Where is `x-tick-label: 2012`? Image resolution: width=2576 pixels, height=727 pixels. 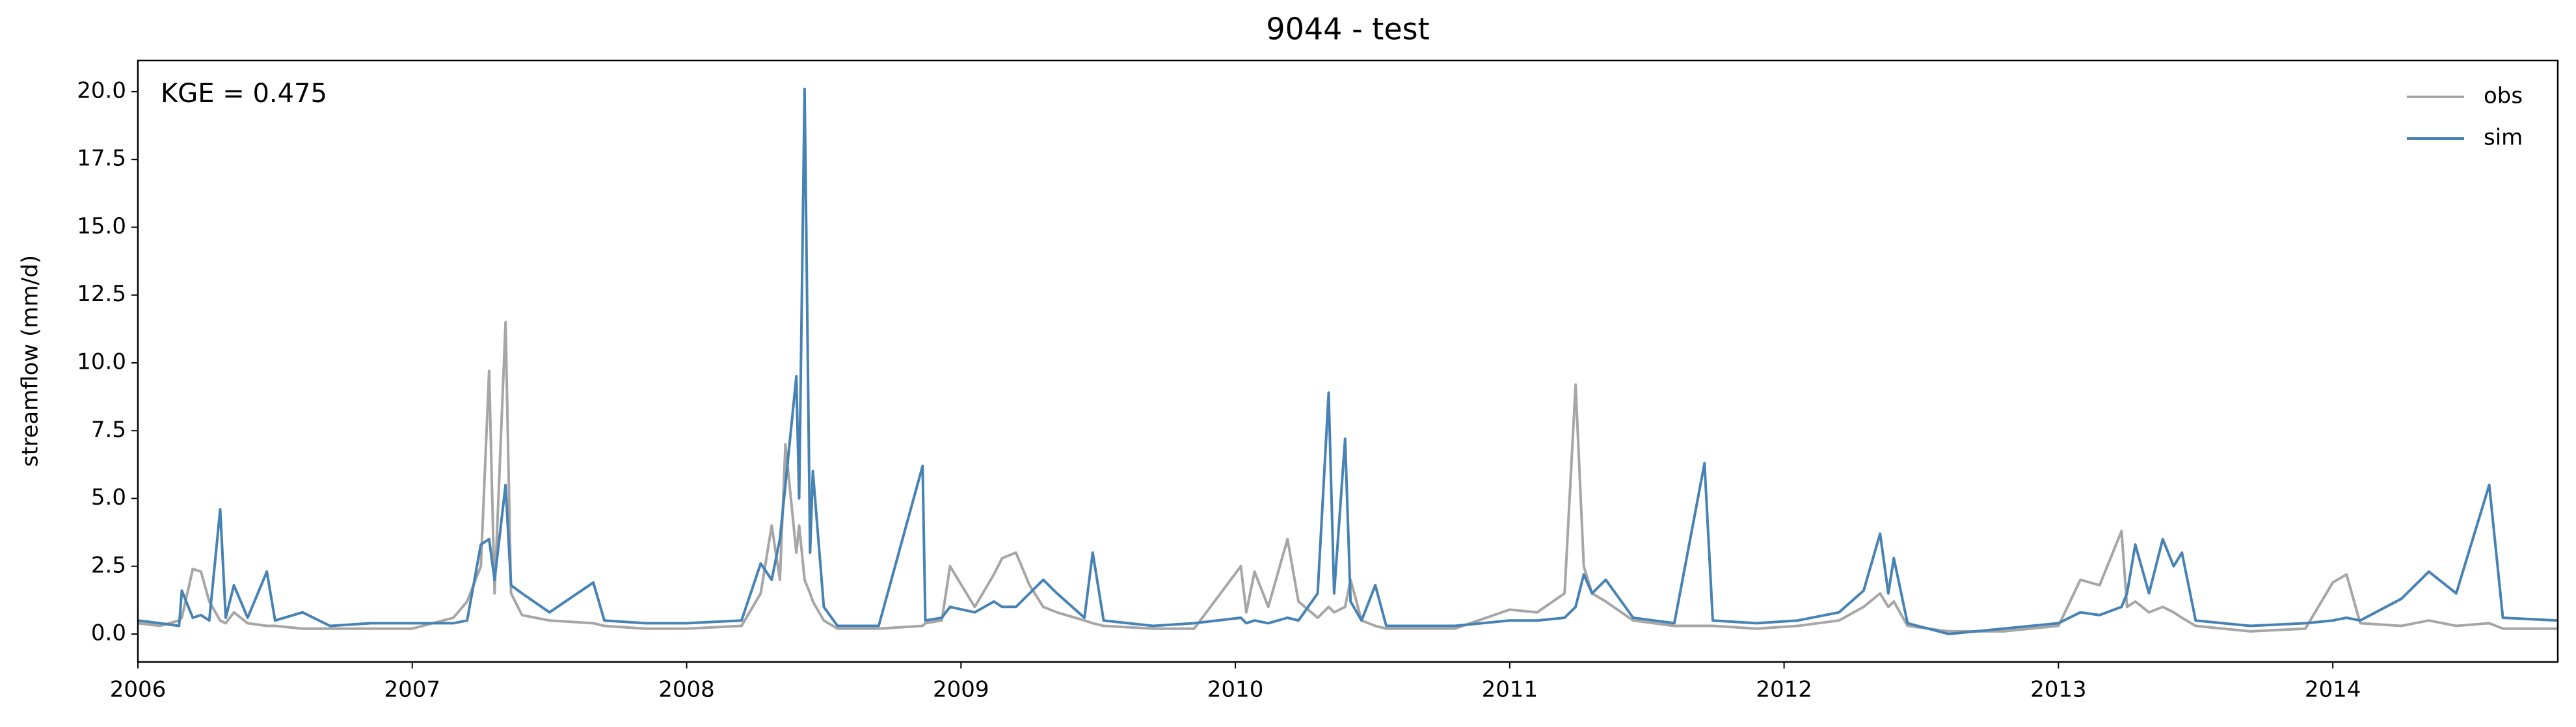
x-tick-label: 2012 is located at coordinates (1784, 690).